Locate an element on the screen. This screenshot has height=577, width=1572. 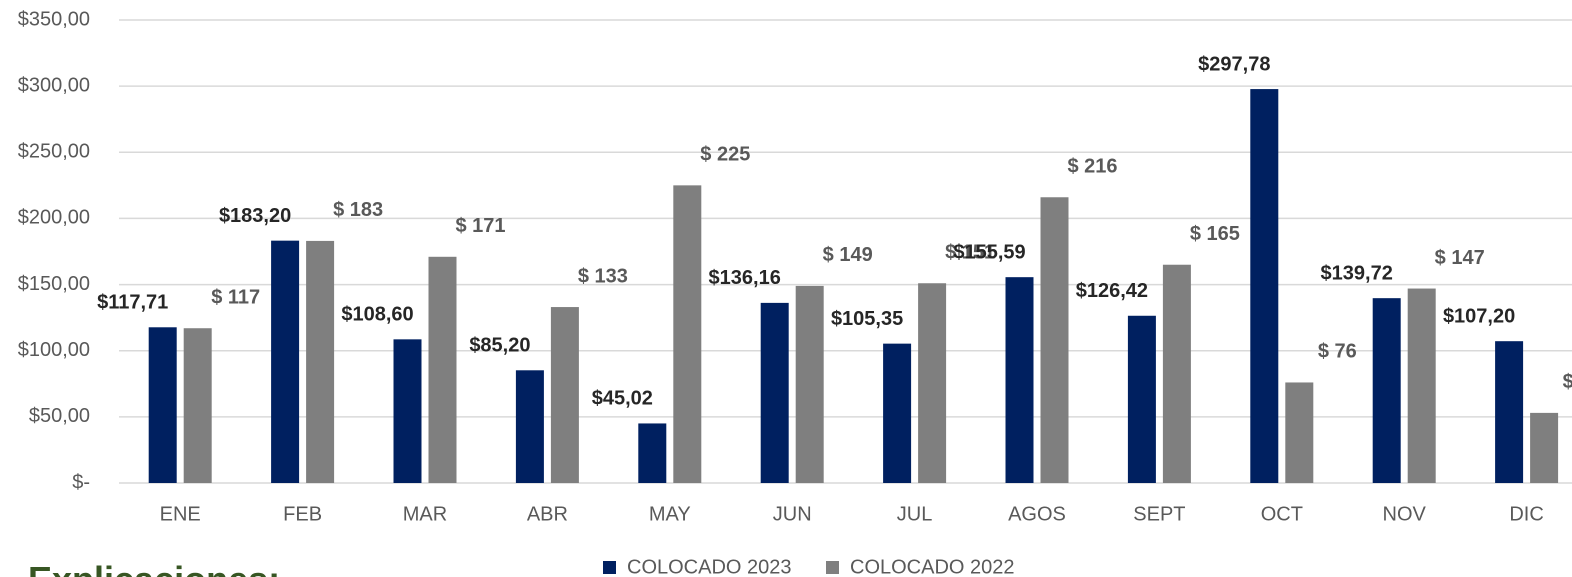
value-label: $155,59 is located at coordinates (989, 252).